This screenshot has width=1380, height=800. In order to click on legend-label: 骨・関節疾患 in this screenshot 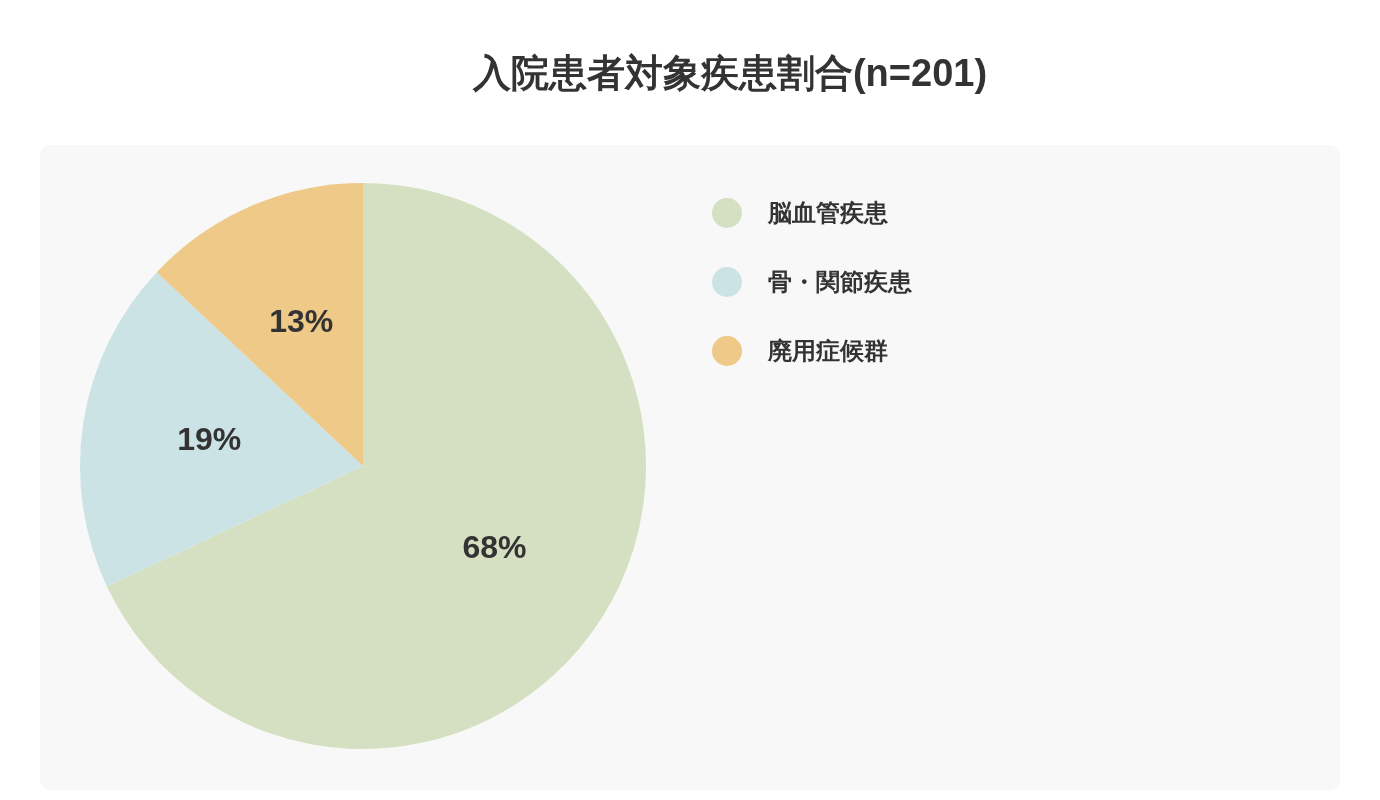, I will do `click(840, 282)`.